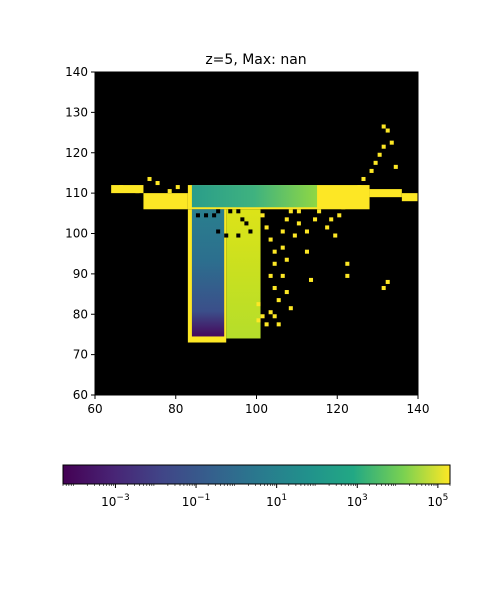 The width and height of the screenshot is (500, 600). What do you see at coordinates (337, 409) in the screenshot?
I see `x-tick-label: 120` at bounding box center [337, 409].